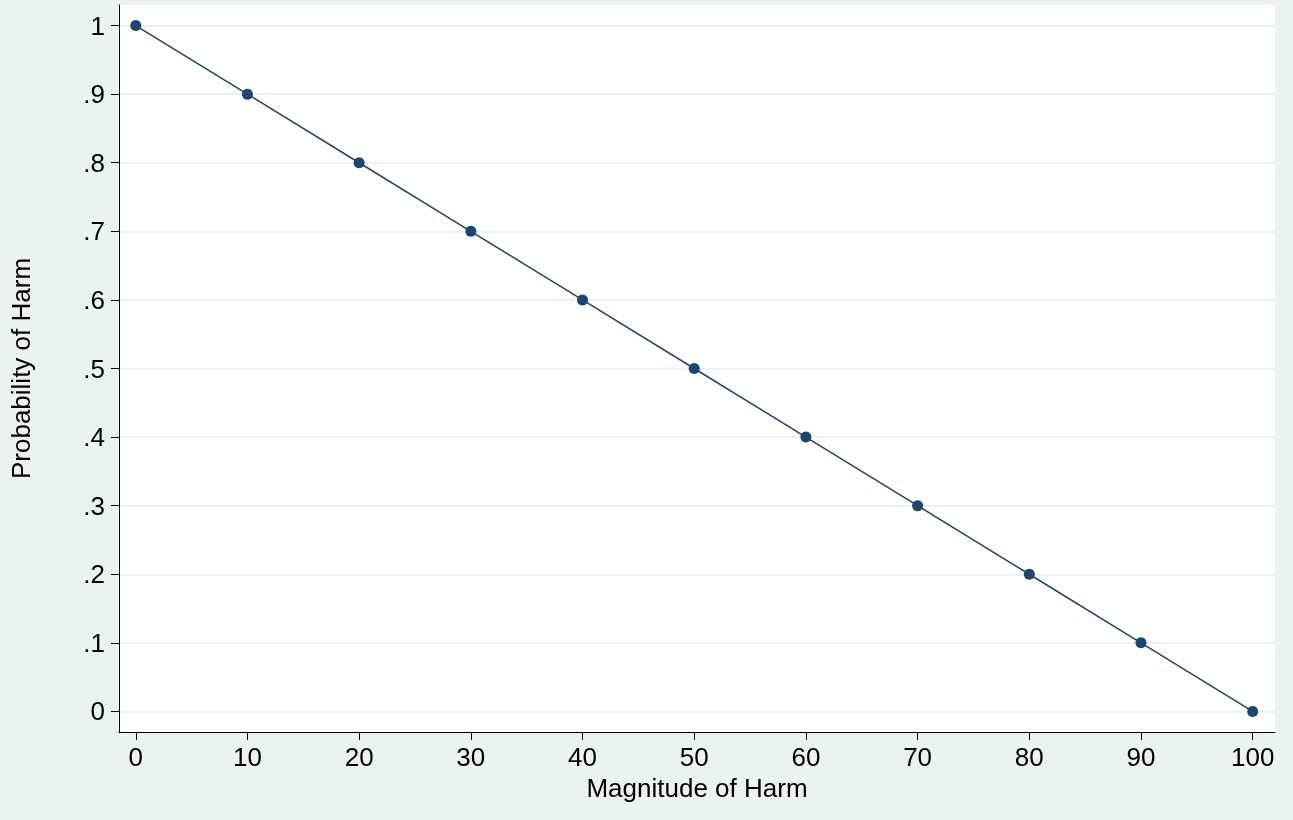 The height and width of the screenshot is (820, 1293). Describe the element at coordinates (1141, 757) in the screenshot. I see `x-tick-label: 90` at that location.